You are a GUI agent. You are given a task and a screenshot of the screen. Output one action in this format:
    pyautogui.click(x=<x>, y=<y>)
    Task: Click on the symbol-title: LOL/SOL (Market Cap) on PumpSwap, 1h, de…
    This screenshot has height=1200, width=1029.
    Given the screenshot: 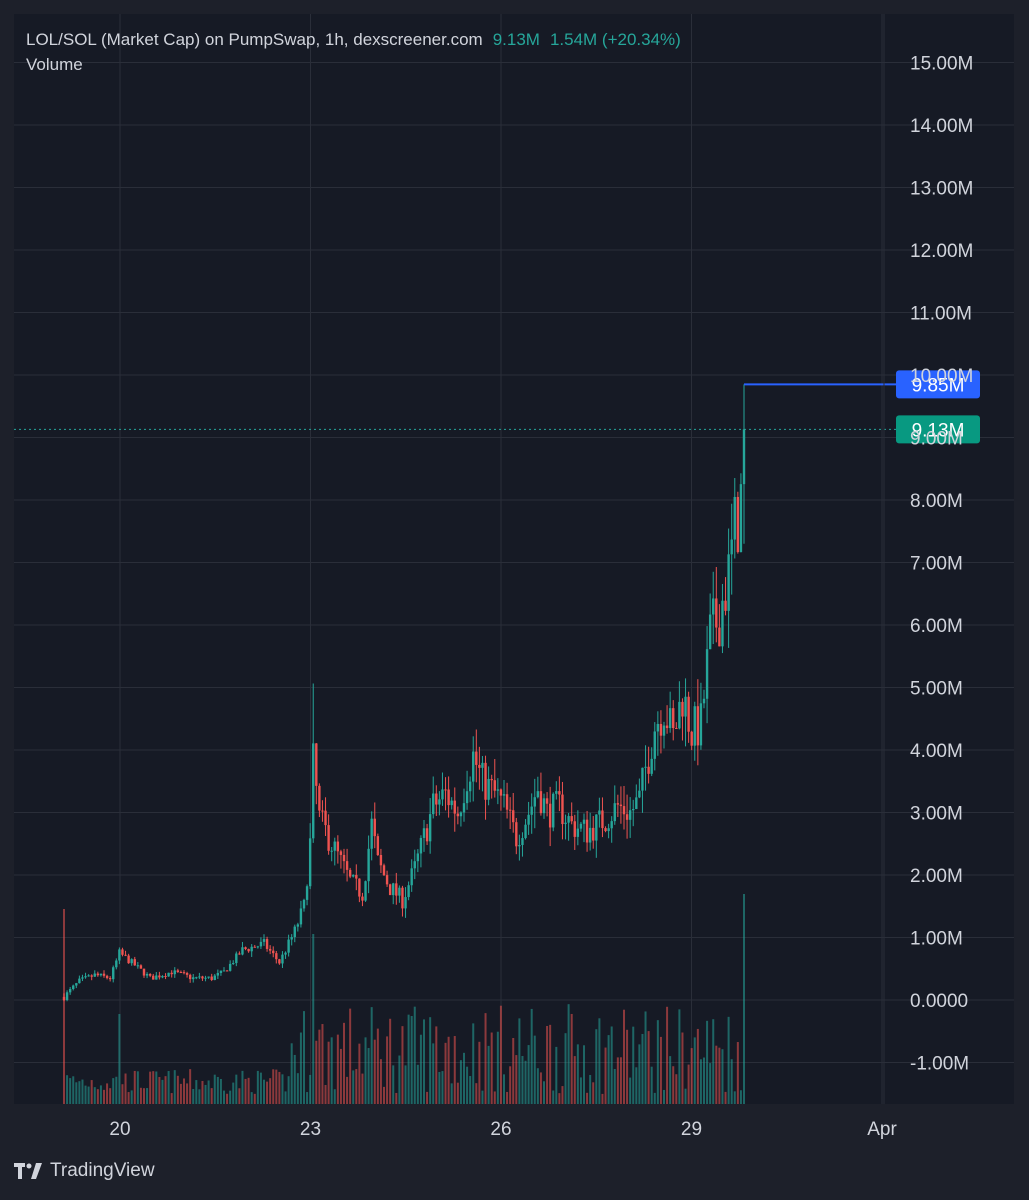 What is the action you would take?
    pyautogui.click(x=254, y=39)
    